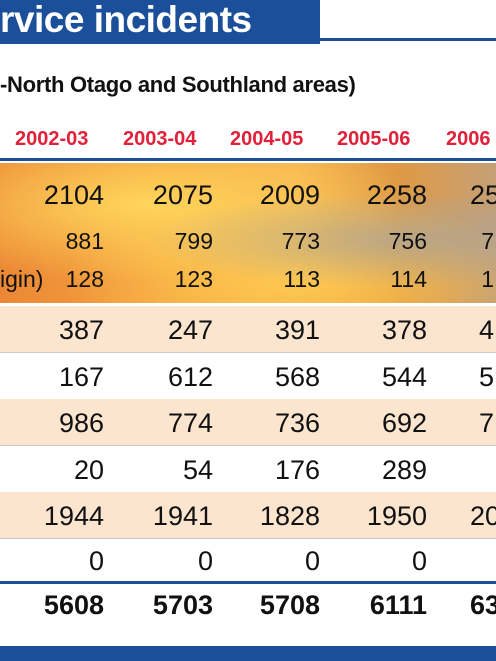 The width and height of the screenshot is (496, 661). I want to click on table-cell: 568, so click(297, 377).